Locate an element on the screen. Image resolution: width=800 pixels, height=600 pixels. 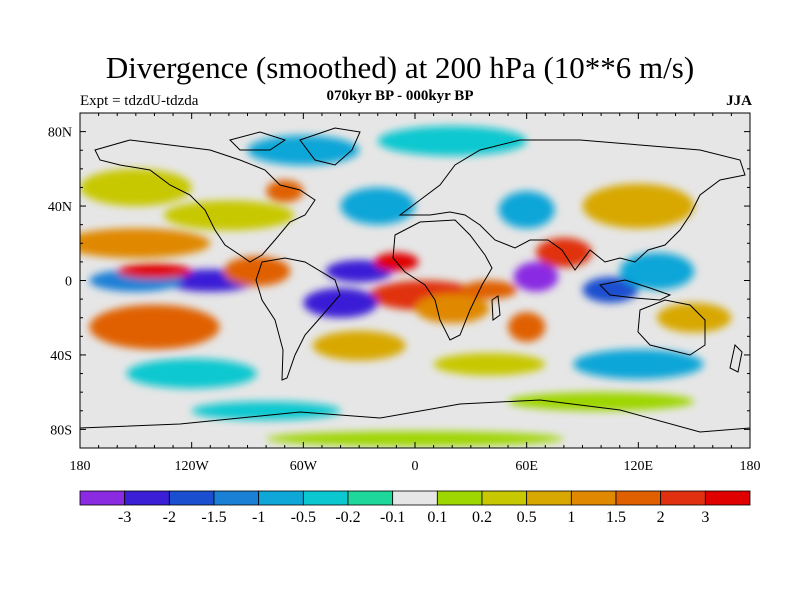
colorbar is located at coordinates (415, 498).